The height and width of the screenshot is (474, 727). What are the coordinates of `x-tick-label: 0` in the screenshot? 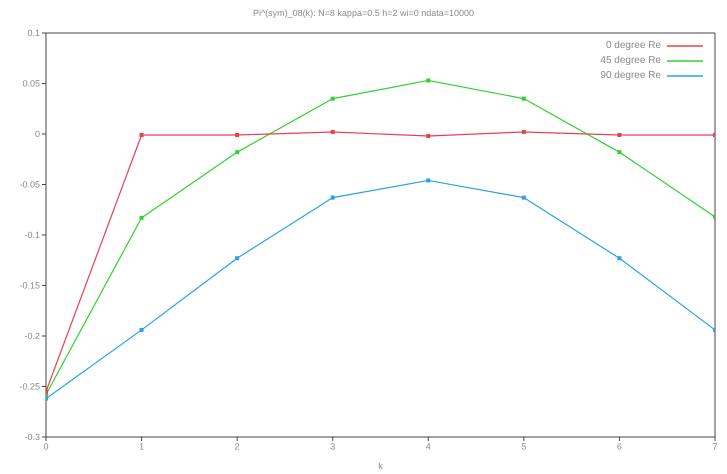 It's located at (46, 446).